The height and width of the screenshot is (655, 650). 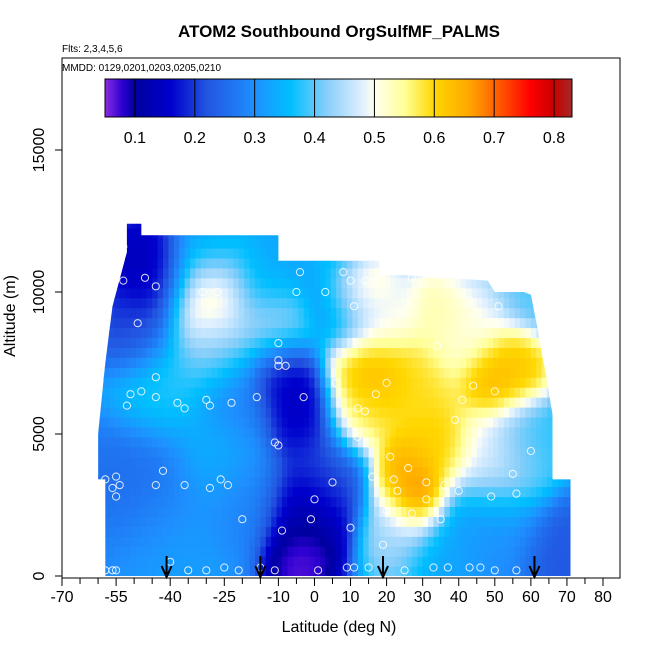 I want to click on colorbar-ticks: 0.1 0.2 0.3 0.4 0.5 0.6 0.7 0.8, so click(x=344, y=113).